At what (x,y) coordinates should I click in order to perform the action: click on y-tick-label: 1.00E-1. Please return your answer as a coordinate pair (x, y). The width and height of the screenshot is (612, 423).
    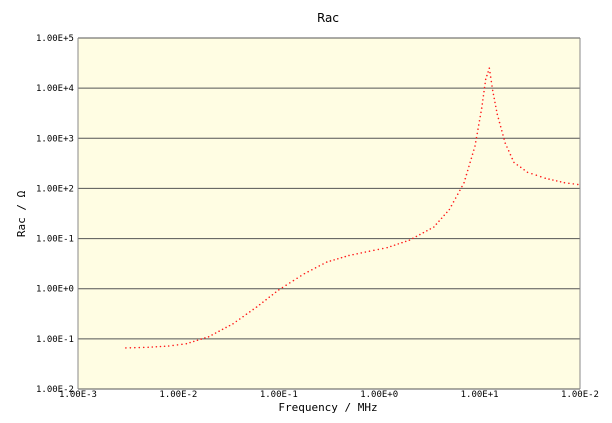
    Looking at the image, I should click on (55, 240).